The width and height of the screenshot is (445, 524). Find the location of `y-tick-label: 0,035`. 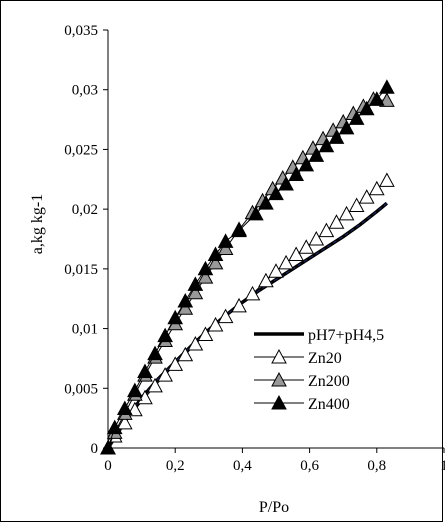

y-tick-label: 0,035 is located at coordinates (81, 31).